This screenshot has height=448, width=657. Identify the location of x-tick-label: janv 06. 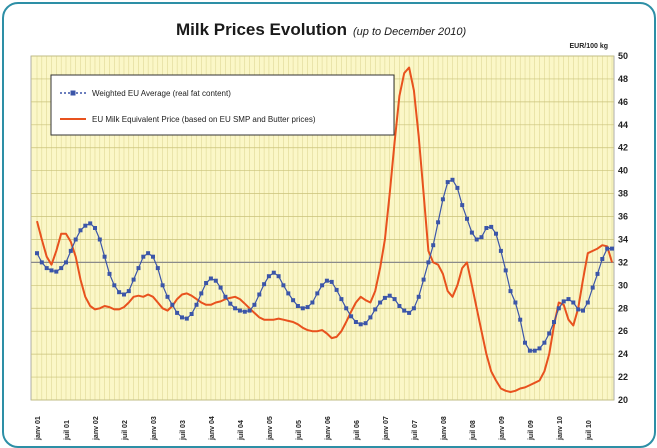
(328, 428).